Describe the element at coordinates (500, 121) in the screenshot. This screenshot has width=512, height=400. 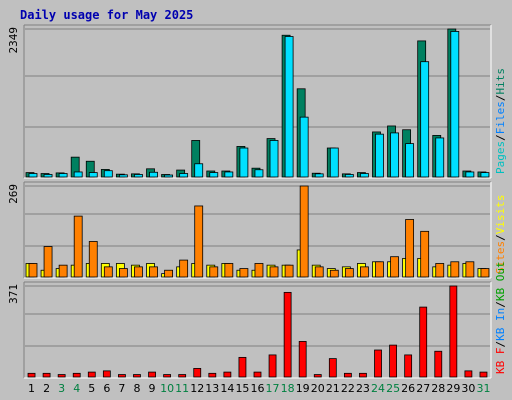
I see `panel-top-legend: Pages/Files/Hits` at that location.